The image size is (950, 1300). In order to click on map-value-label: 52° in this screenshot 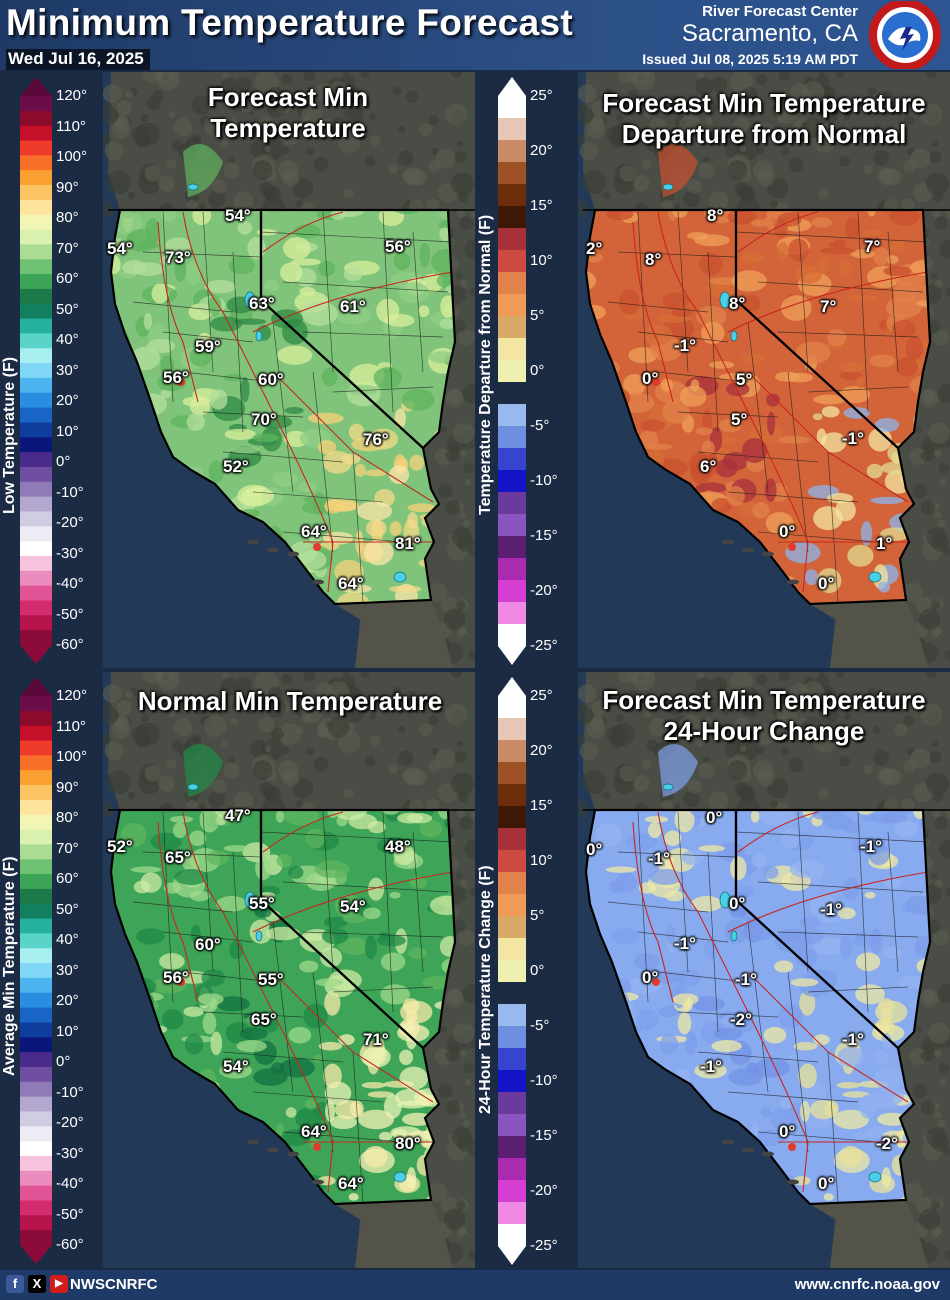, I will do `click(236, 466)`.